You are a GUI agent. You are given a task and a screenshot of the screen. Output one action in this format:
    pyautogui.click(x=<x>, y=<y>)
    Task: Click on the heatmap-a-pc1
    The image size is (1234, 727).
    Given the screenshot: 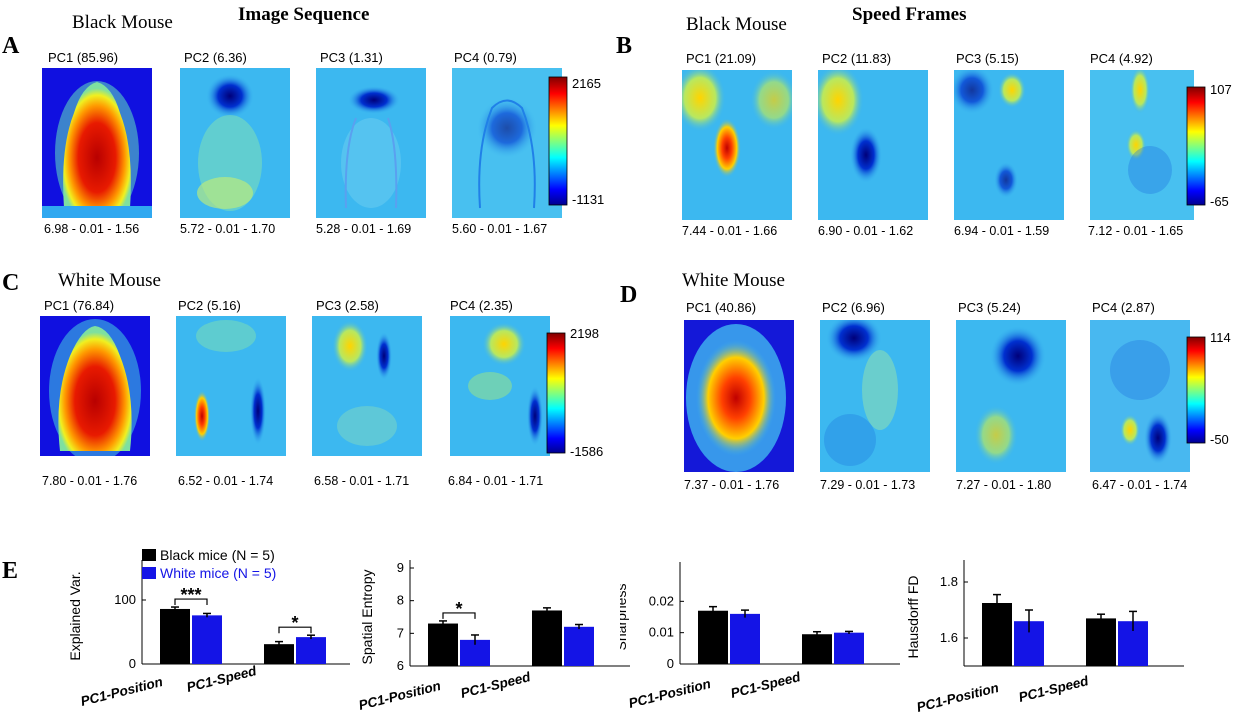 What is the action you would take?
    pyautogui.click(x=97, y=143)
    